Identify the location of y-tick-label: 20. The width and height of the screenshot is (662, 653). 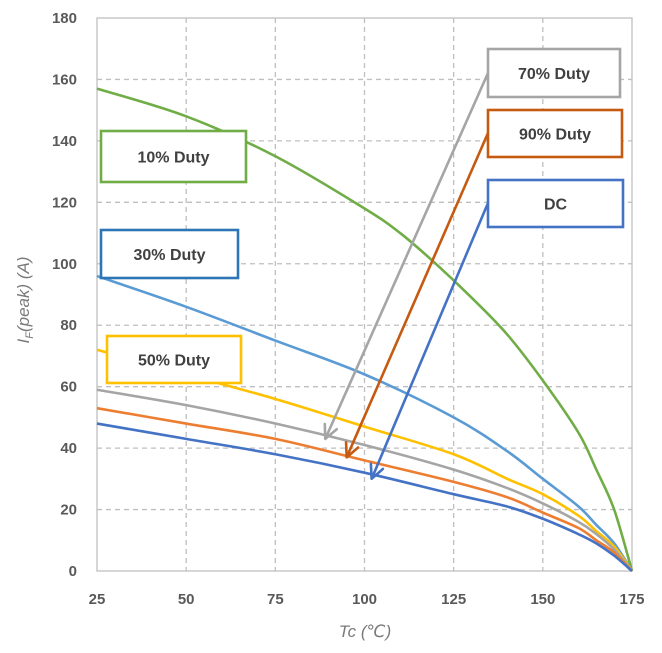
(68, 510).